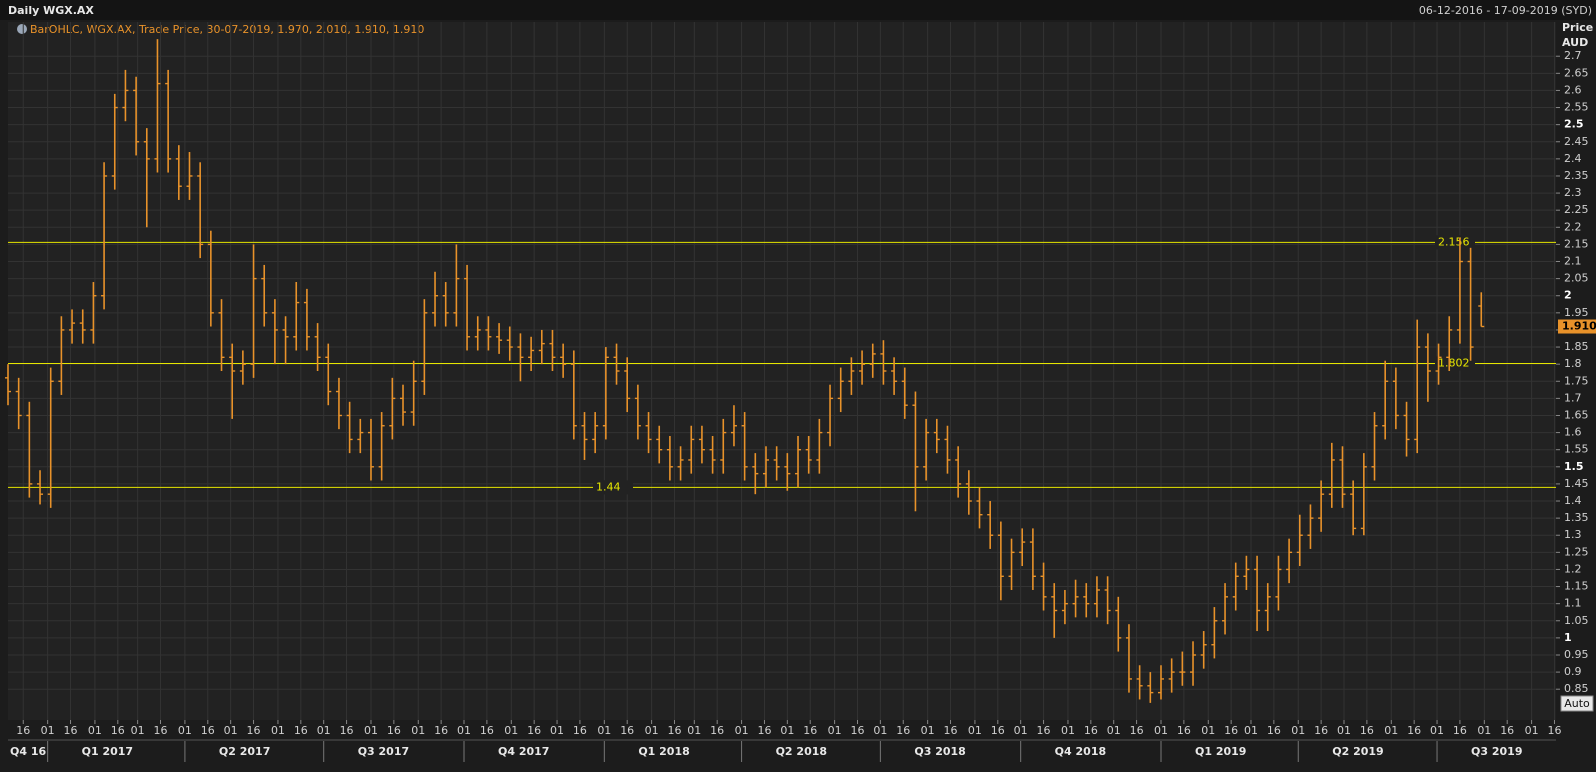 The width and height of the screenshot is (1596, 772). I want to click on y-tick-label: 1.95, so click(1576, 312).